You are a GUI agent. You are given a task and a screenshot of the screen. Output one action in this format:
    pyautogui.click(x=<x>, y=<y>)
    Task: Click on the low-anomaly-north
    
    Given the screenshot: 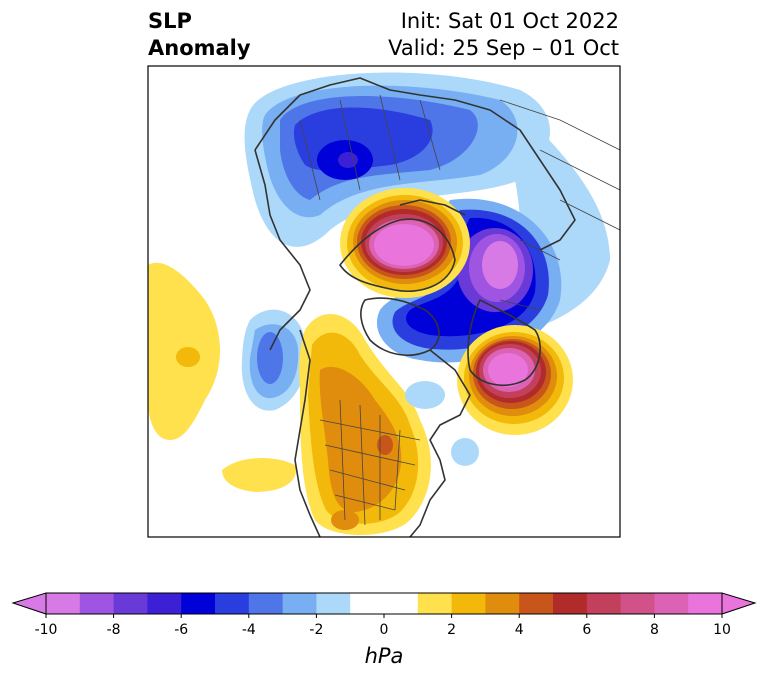 What is the action you would take?
    pyautogui.click(x=397, y=159)
    